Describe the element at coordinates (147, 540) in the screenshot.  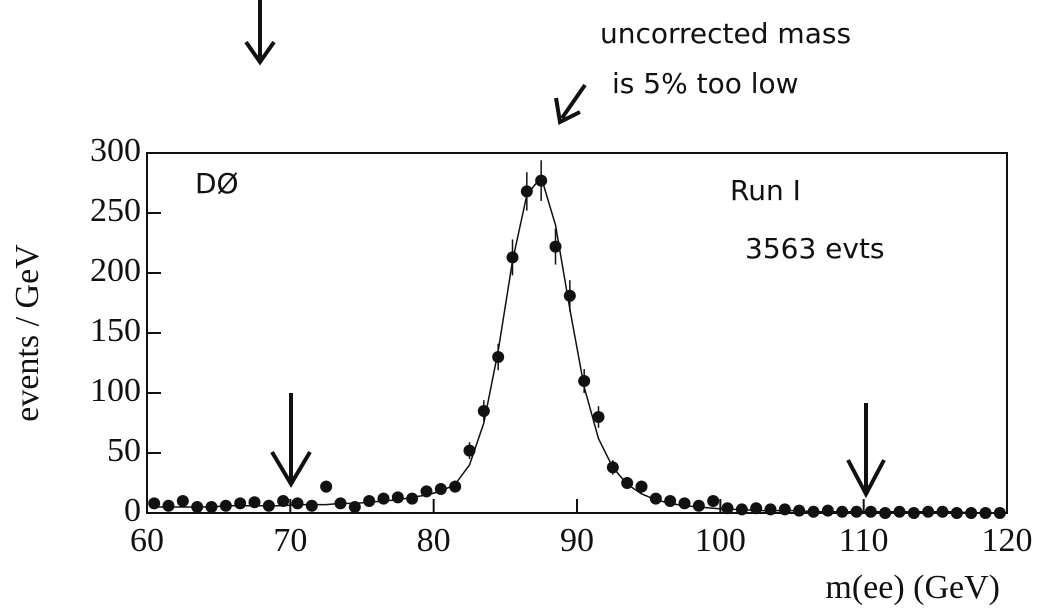
I see `x-tick-label: 60` at that location.